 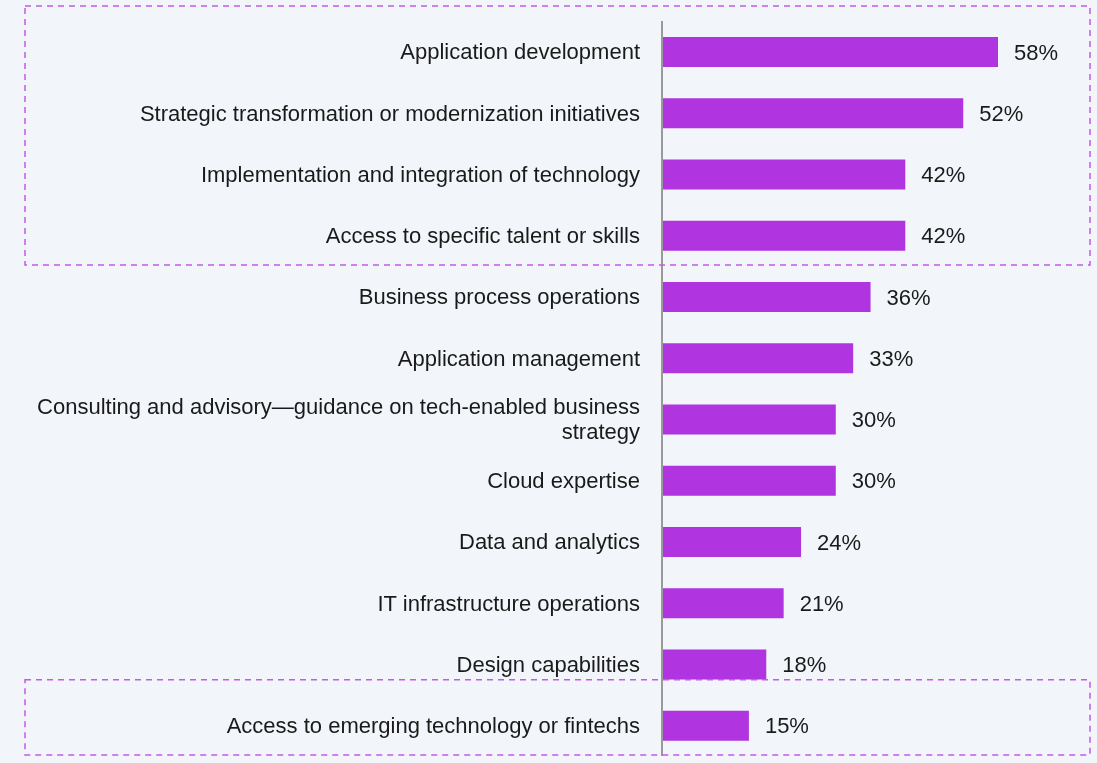 What do you see at coordinates (508, 603) in the screenshot?
I see `y-tick-label: IT infrastructure operations` at bounding box center [508, 603].